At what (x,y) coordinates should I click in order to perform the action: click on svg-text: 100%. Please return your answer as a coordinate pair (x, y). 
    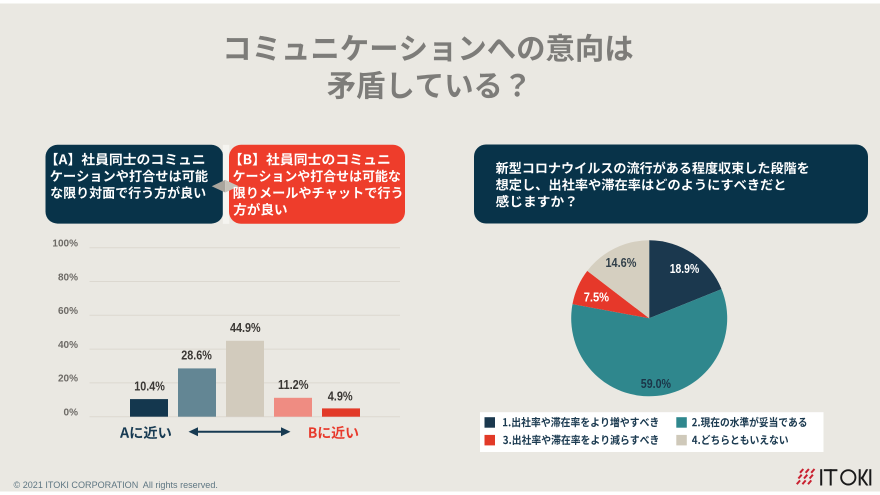
    Looking at the image, I should click on (65, 244).